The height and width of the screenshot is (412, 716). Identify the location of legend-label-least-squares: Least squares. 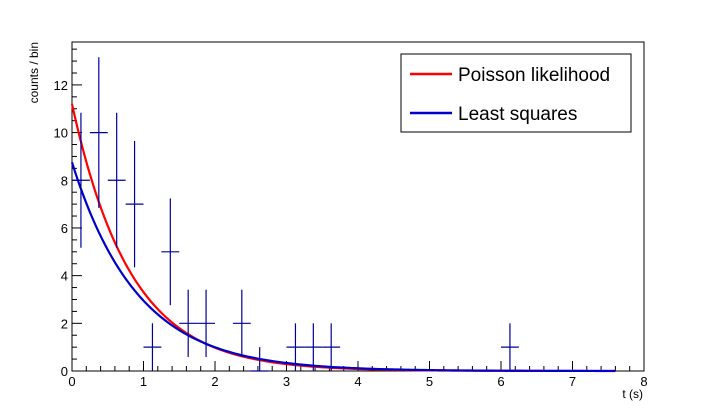
(517, 114).